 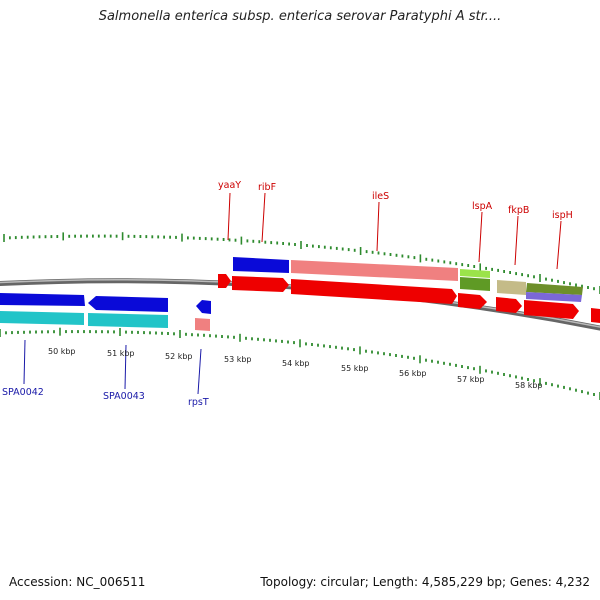 What do you see at coordinates (62, 351) in the screenshot?
I see `kbp-label-50: 50 kbp` at bounding box center [62, 351].